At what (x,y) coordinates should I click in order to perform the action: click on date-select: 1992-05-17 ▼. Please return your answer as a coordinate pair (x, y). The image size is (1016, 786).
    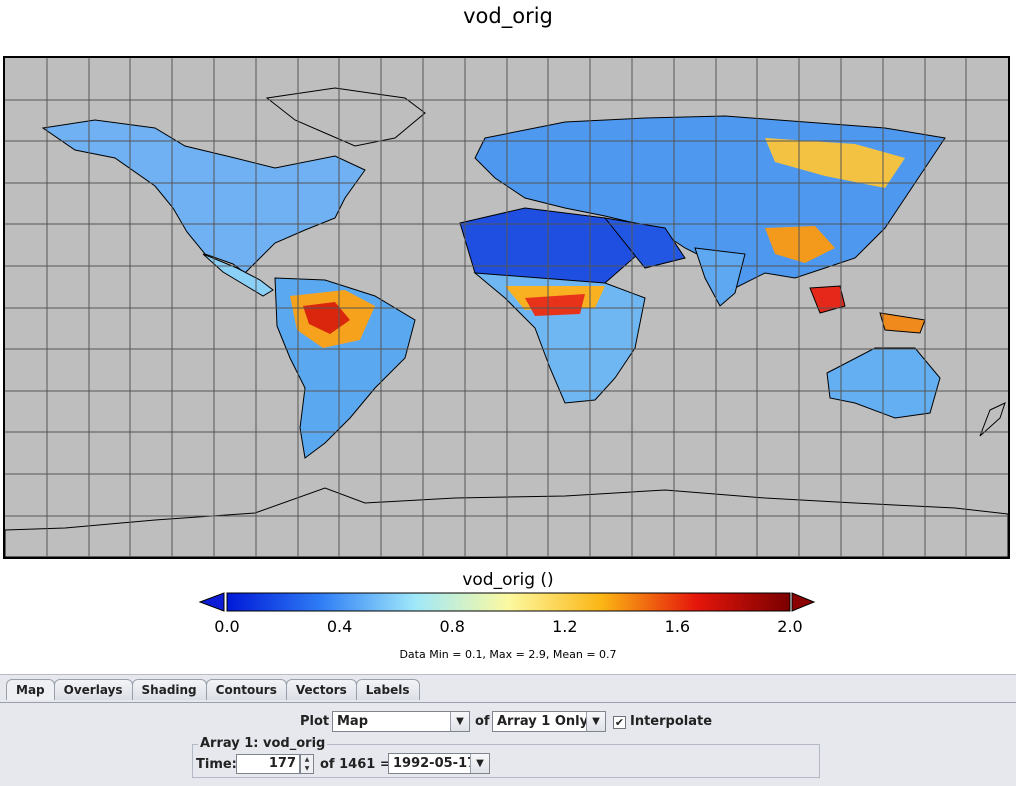
    Looking at the image, I should click on (439, 763).